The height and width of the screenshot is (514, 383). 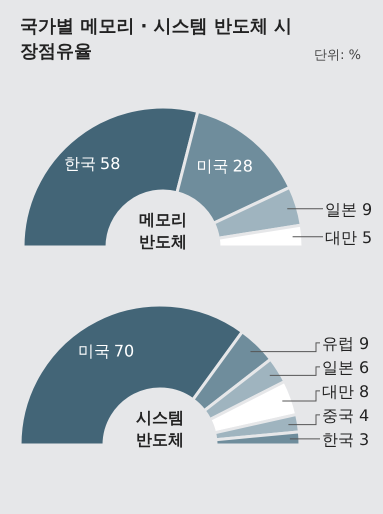 I want to click on slice-label: 유럽, so click(x=338, y=343).